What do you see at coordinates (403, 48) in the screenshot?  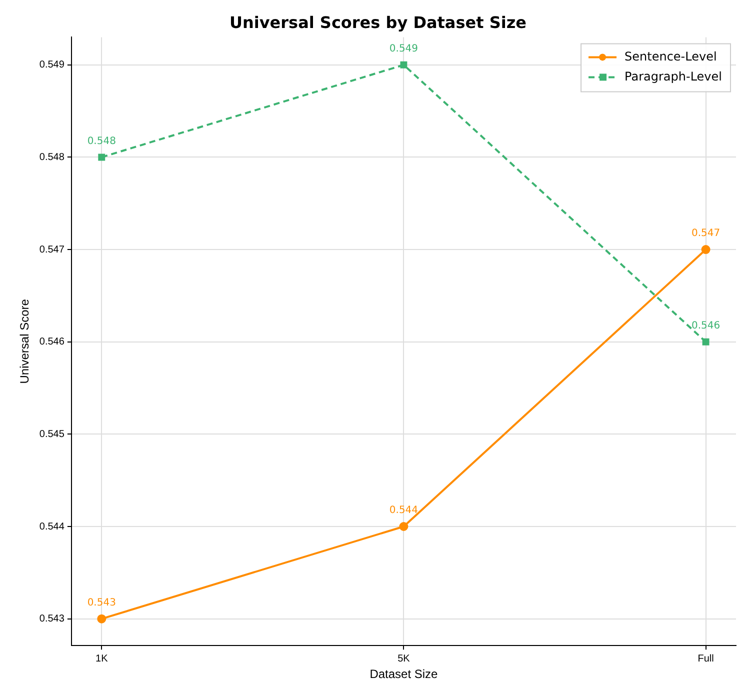 I see `data-label: 0.549` at bounding box center [403, 48].